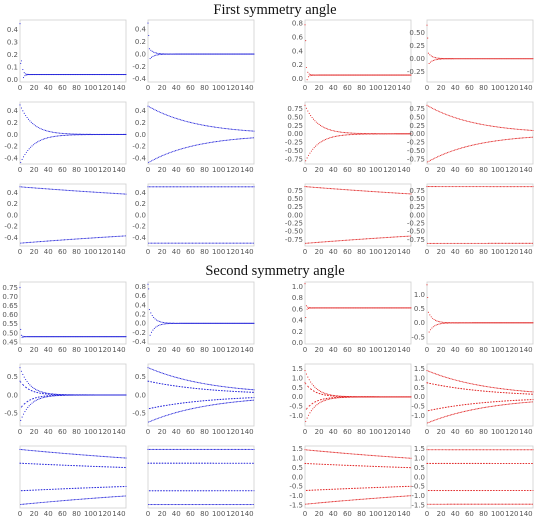 The image size is (550, 526). Describe the element at coordinates (418, 416) in the screenshot. I see `y-tick-label: -1.0` at that location.